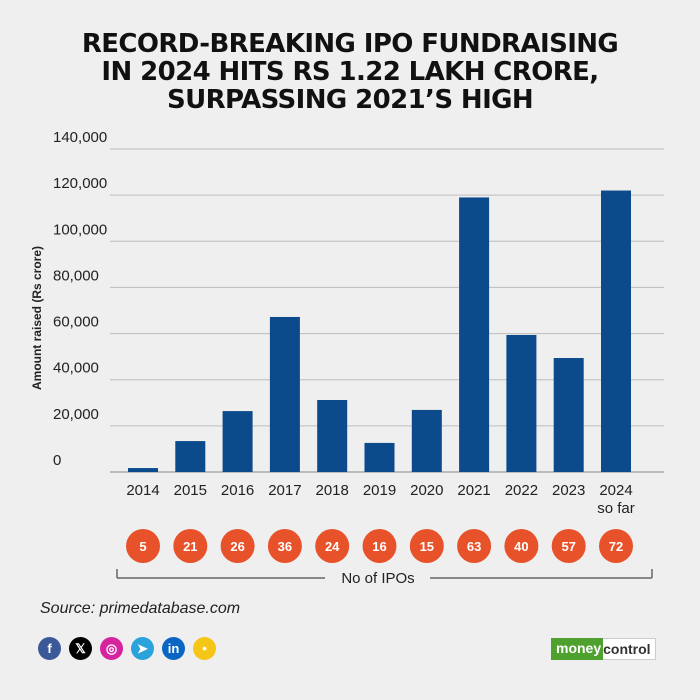 The image size is (700, 700). I want to click on x-tick-label: 2023, so click(568, 490).